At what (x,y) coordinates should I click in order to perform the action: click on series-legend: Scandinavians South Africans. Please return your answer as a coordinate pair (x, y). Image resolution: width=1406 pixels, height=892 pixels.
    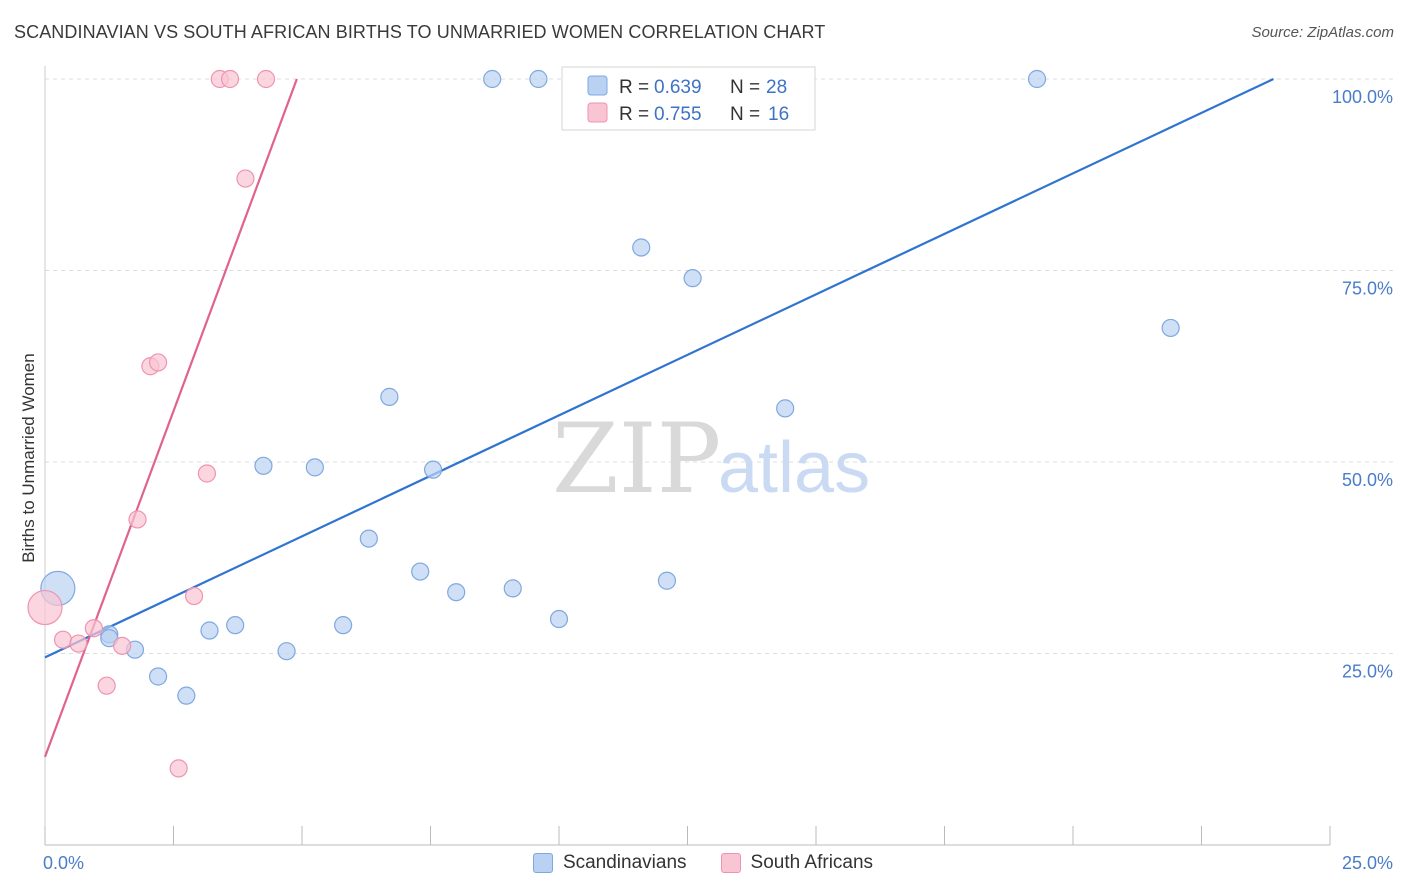
    Looking at the image, I should click on (703, 863).